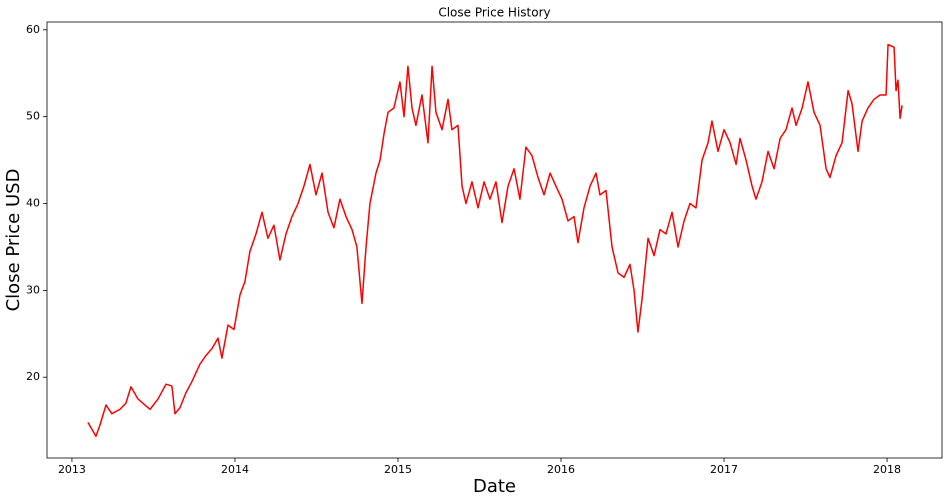  Describe the element at coordinates (33, 203) in the screenshot. I see `y-tick-label: 40` at that location.